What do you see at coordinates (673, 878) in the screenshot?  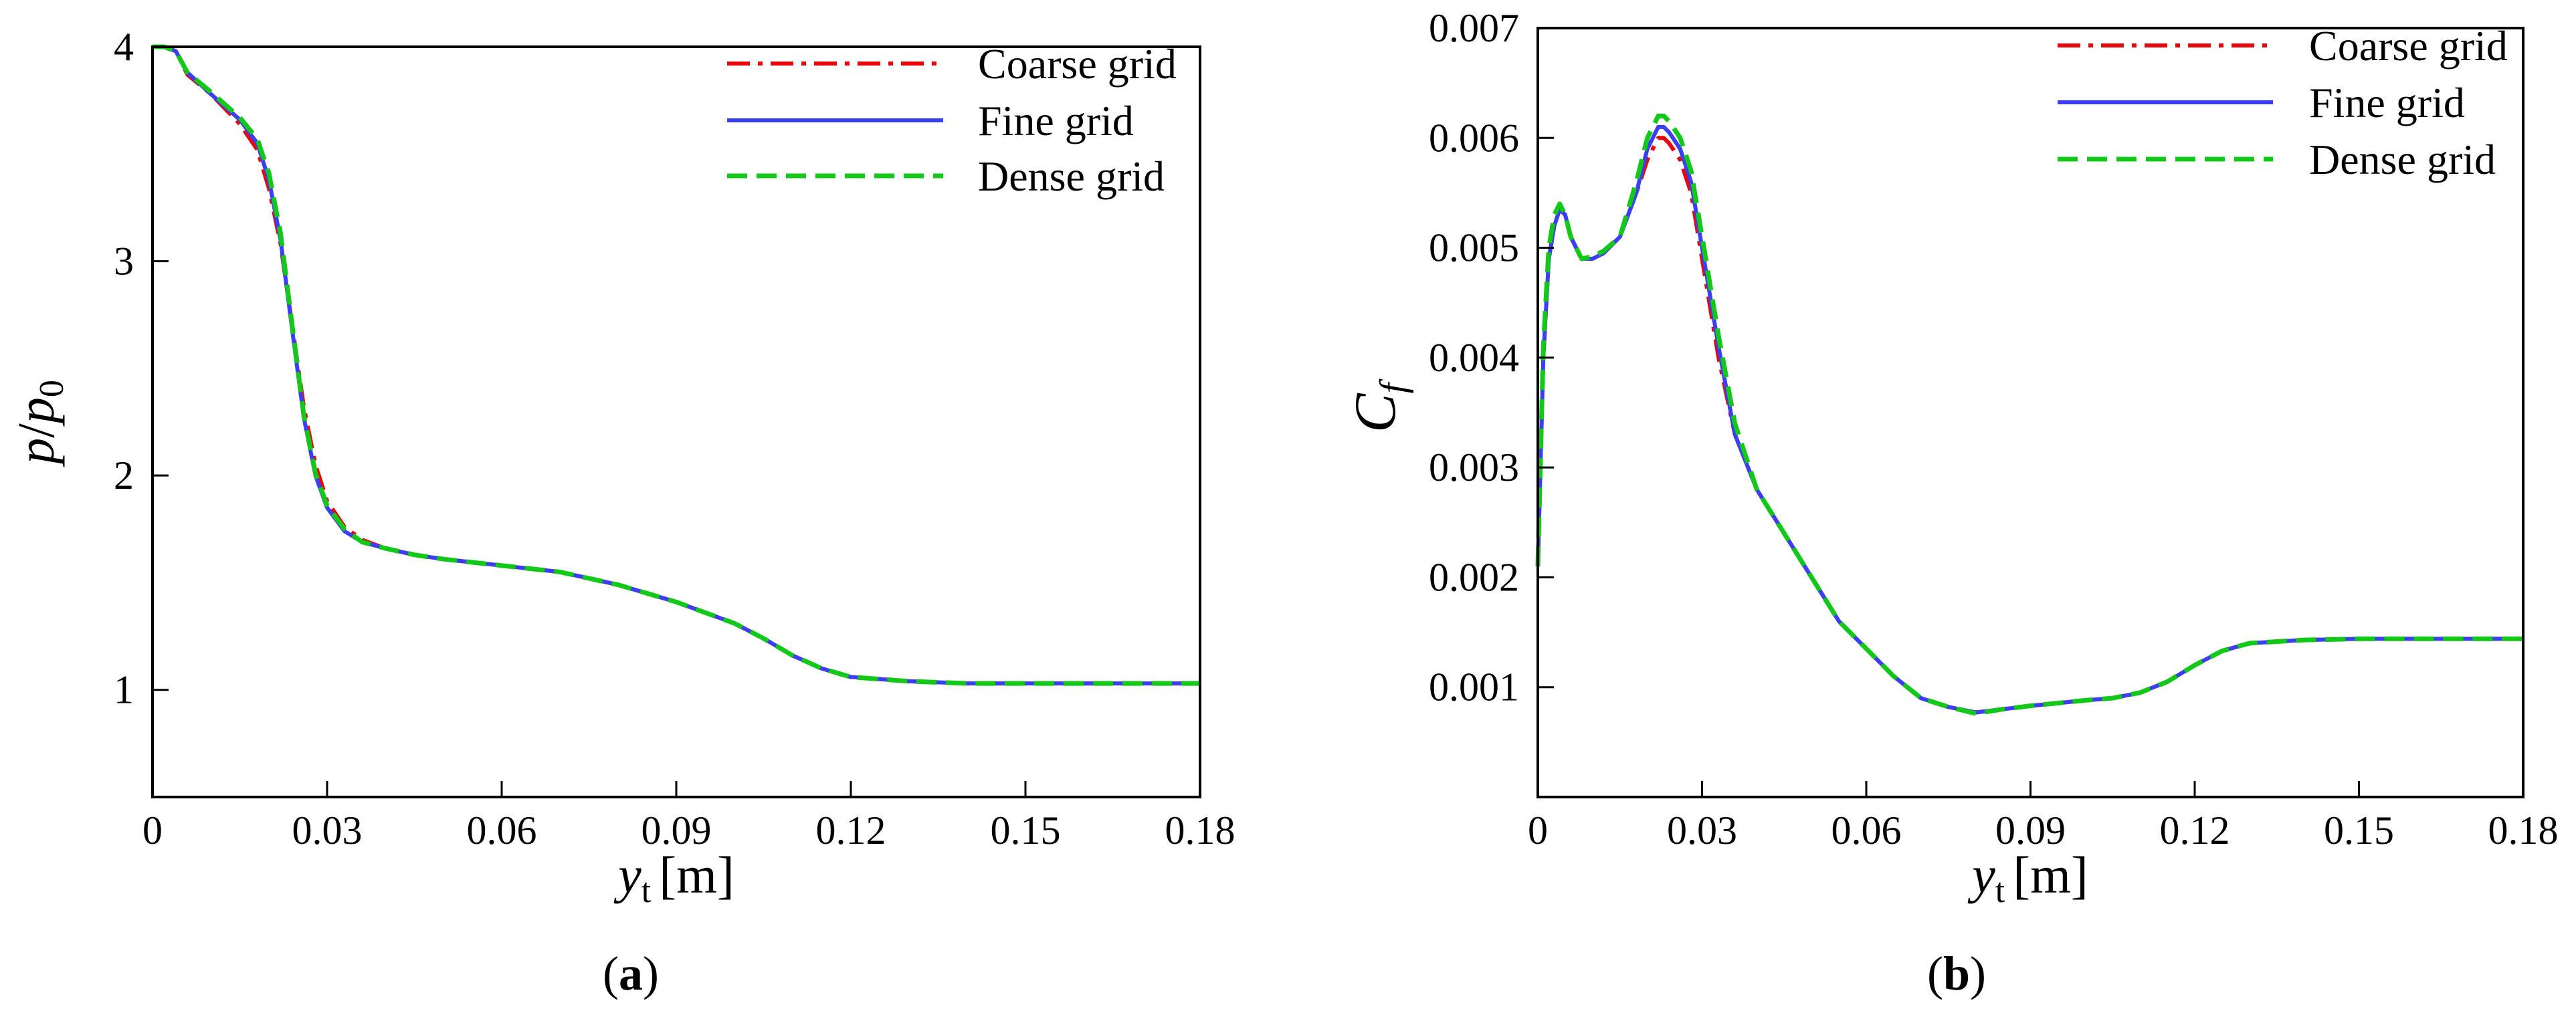 I see `x-axis-label-a: yt [m]` at bounding box center [673, 878].